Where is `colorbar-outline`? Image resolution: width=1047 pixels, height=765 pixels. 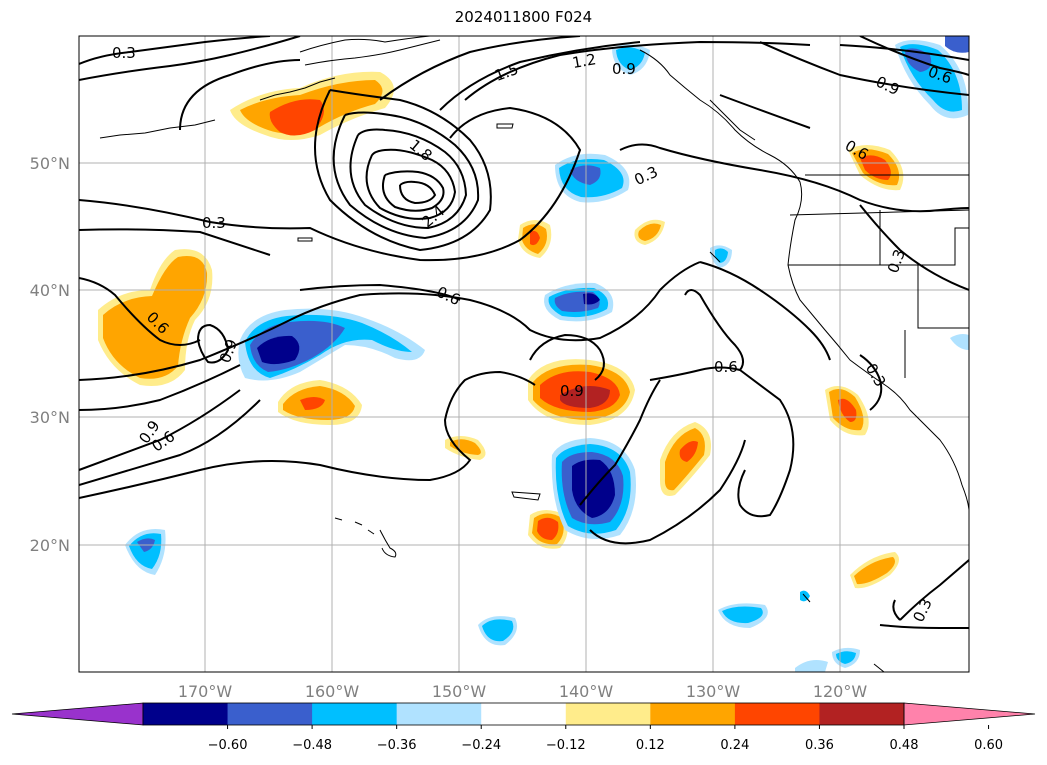 colorbar-outline is located at coordinates (523, 714).